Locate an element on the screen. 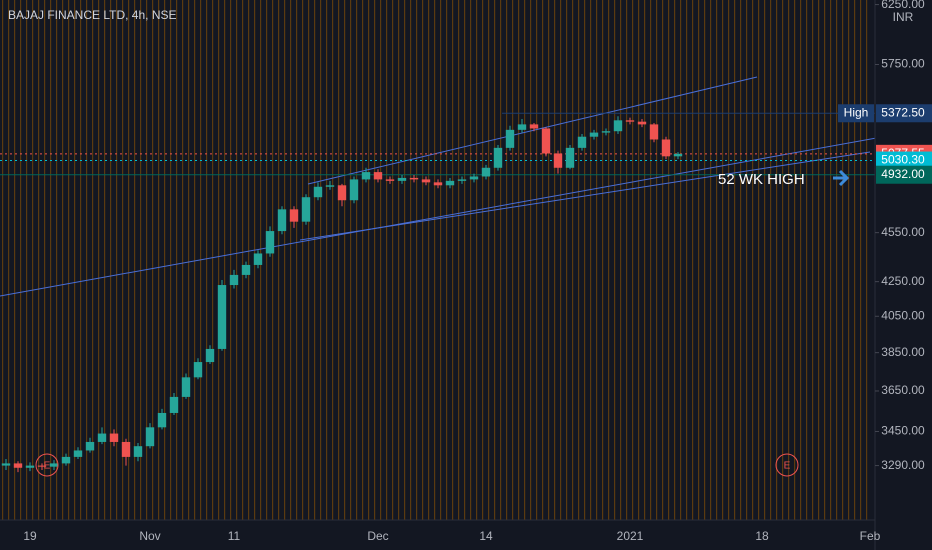  x-tick-label: 2021 is located at coordinates (630, 536).